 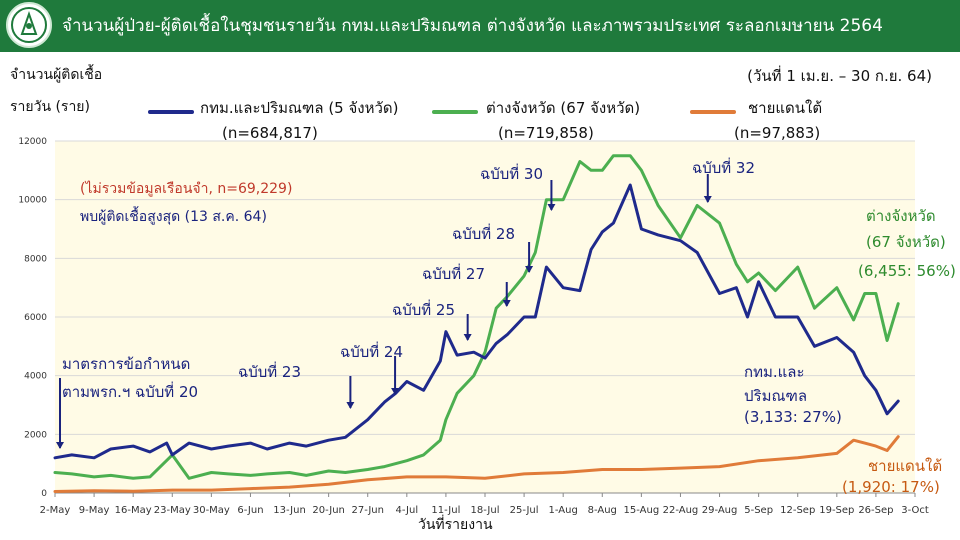 What do you see at coordinates (270, 133) in the screenshot?
I see `legend-n-bkk: (n=684,817)` at bounding box center [270, 133].